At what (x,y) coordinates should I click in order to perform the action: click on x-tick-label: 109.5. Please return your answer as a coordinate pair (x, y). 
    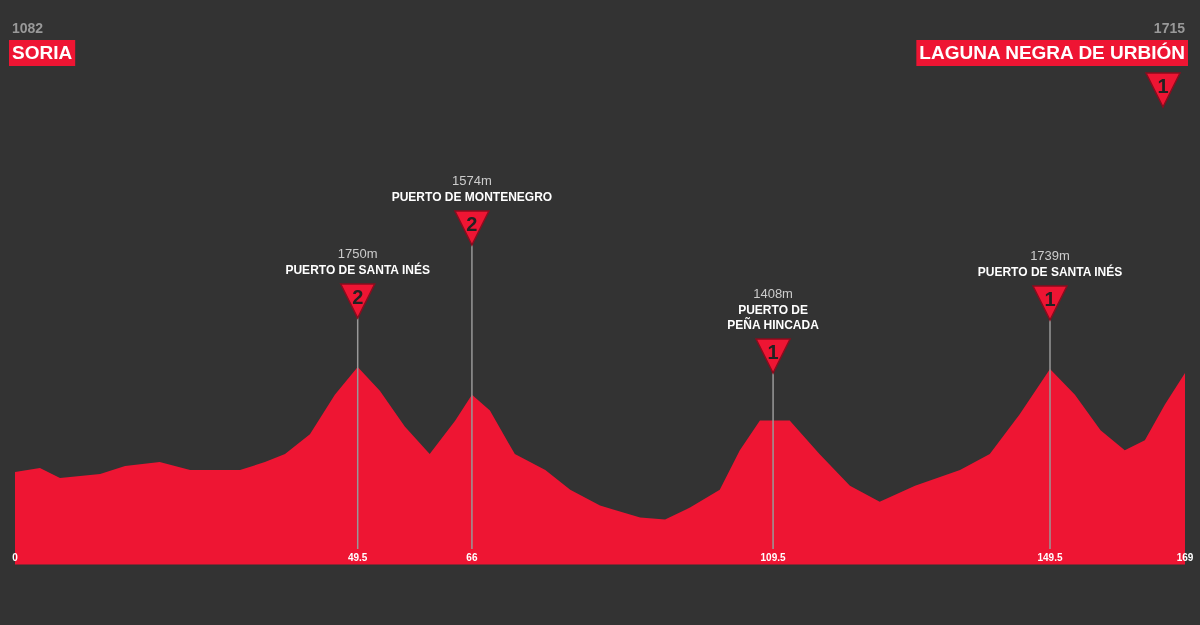
    Looking at the image, I should click on (773, 557).